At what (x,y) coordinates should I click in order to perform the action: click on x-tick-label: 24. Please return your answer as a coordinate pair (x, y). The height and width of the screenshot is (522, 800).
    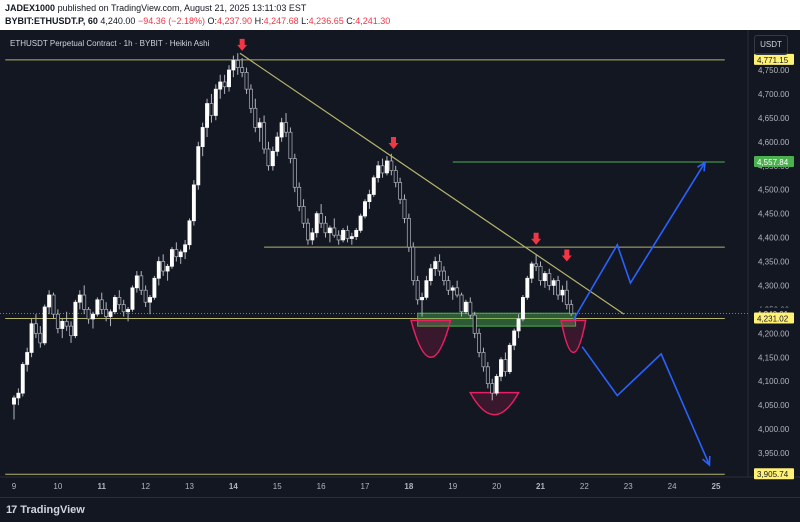
    Looking at the image, I should click on (672, 486).